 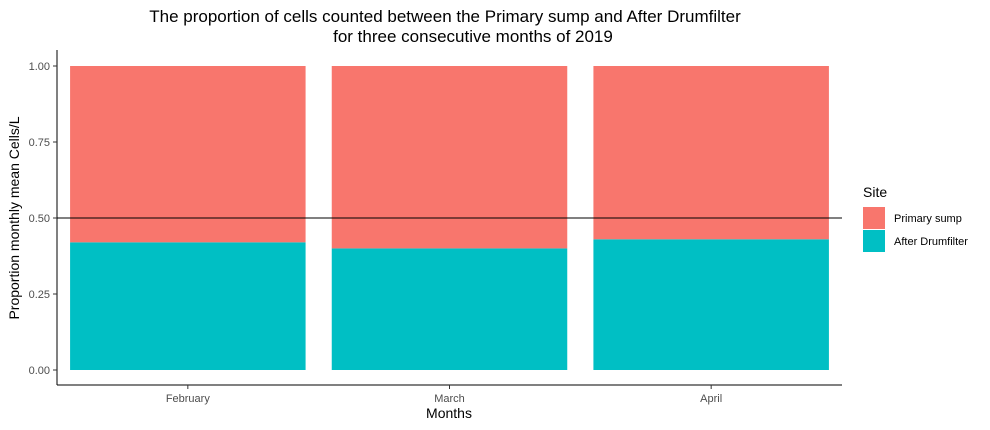 I want to click on x-tick-label: March, so click(x=449, y=399).